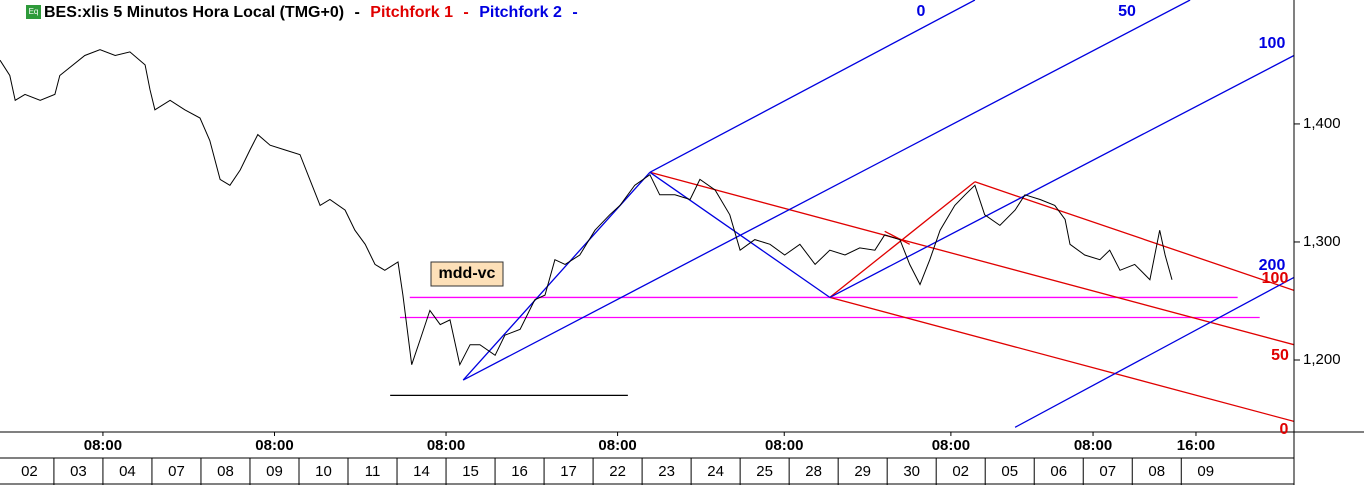 Image resolution: width=1364 pixels, height=485 pixels. What do you see at coordinates (411, 12) in the screenshot?
I see `legend-entry: Pitchfork 1` at bounding box center [411, 12].